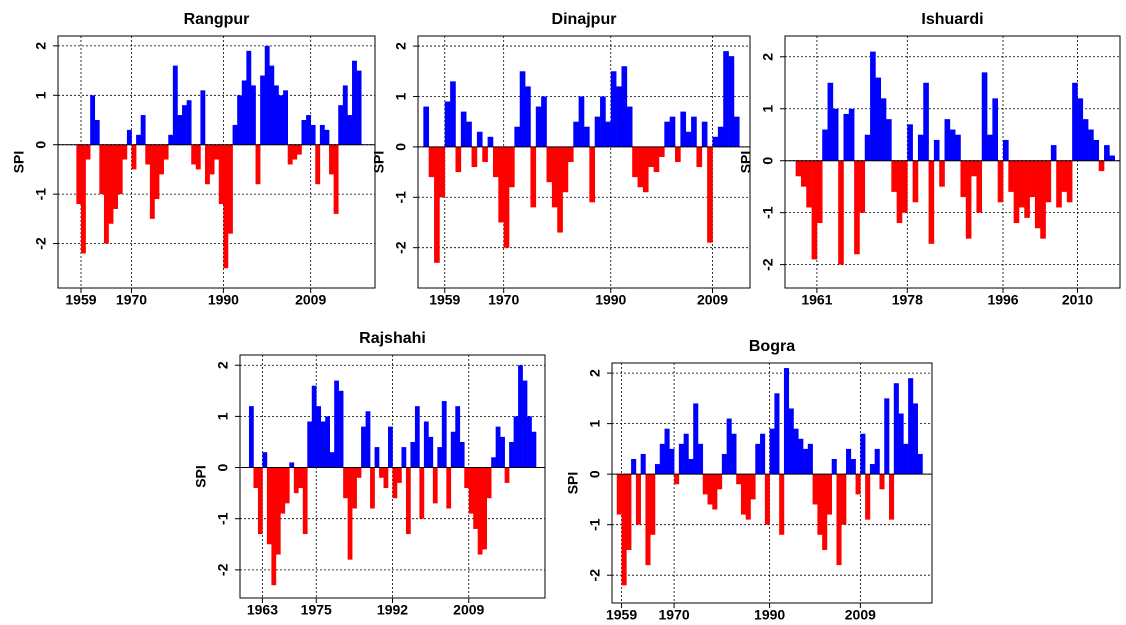 The image size is (1126, 625). I want to click on plot-frame, so click(584, 162).